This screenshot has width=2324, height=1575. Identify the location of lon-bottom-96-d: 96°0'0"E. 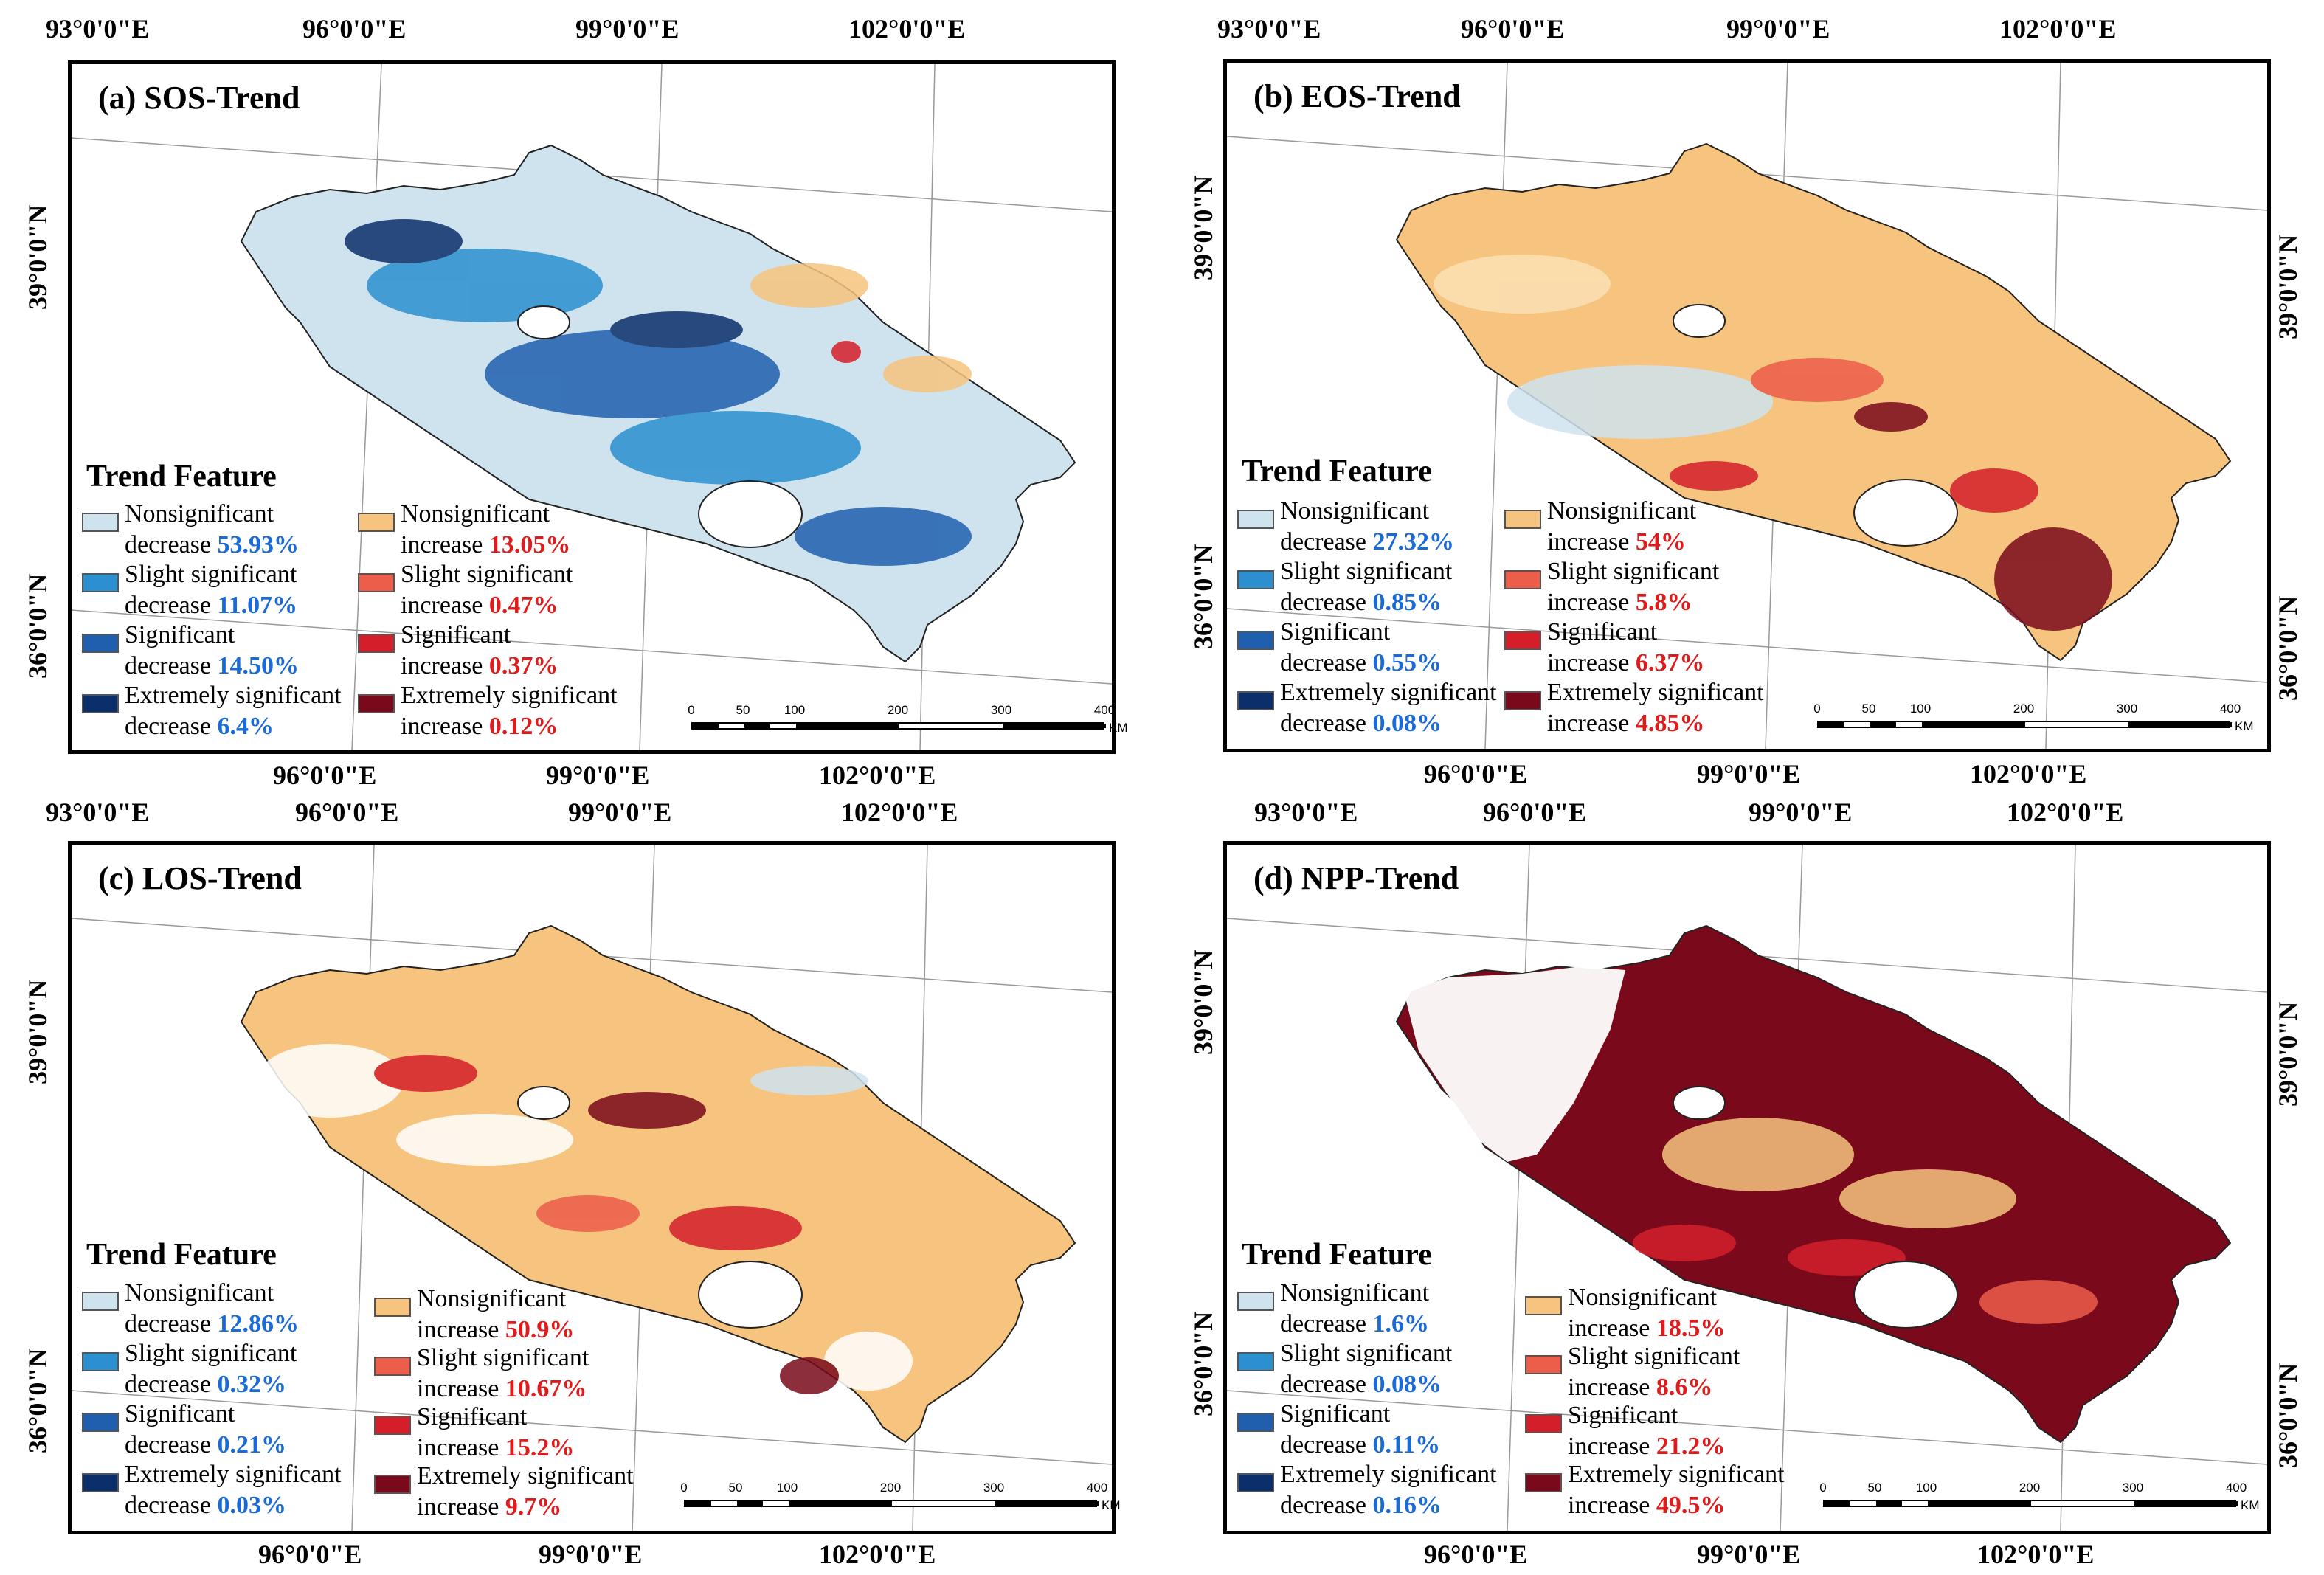
(1476, 1555).